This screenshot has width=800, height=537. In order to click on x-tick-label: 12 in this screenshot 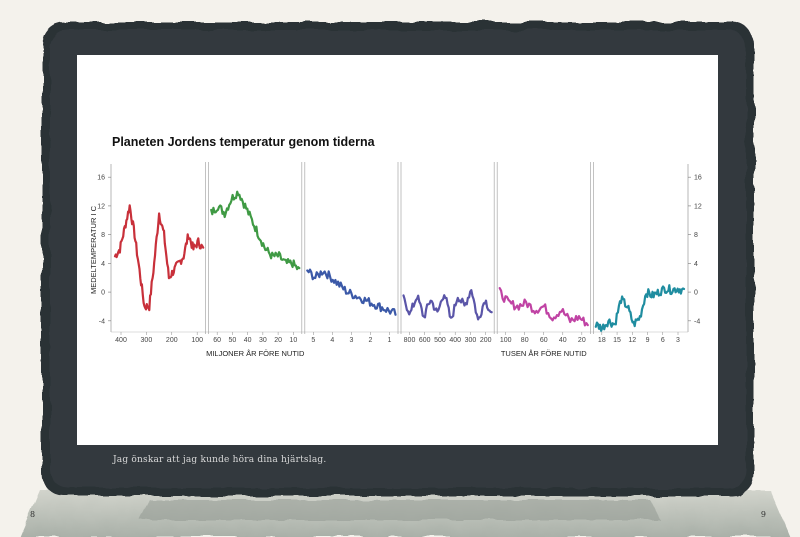, I will do `click(632, 340)`.